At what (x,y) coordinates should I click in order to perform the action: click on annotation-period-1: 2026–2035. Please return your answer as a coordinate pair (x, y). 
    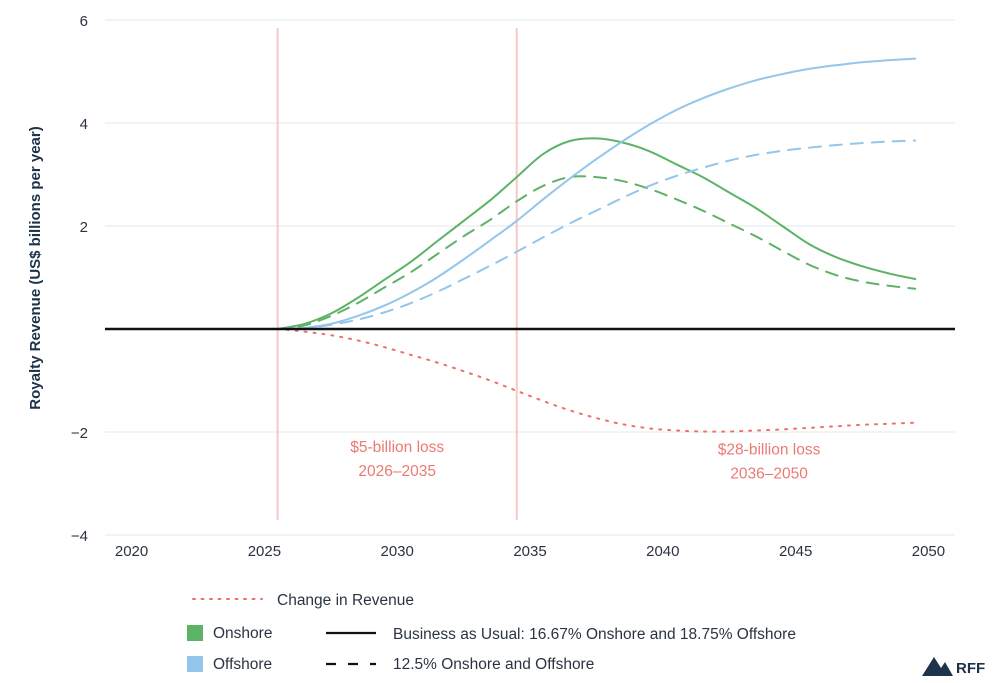
    Looking at the image, I should click on (397, 471).